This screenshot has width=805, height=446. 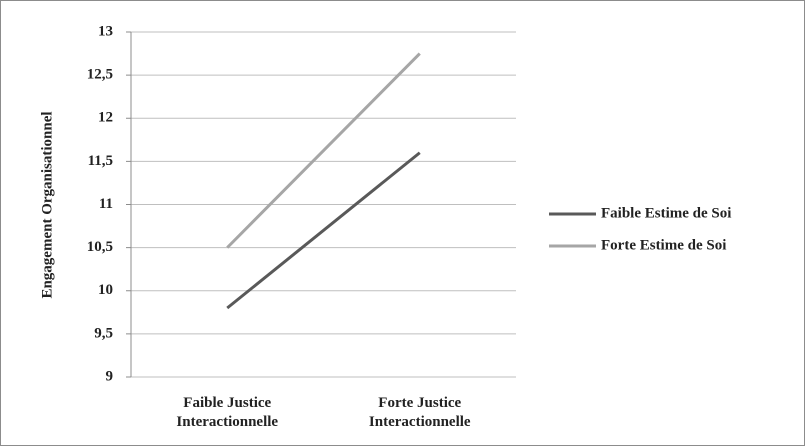 What do you see at coordinates (105, 31) in the screenshot?
I see `y-tick-label: 13` at bounding box center [105, 31].